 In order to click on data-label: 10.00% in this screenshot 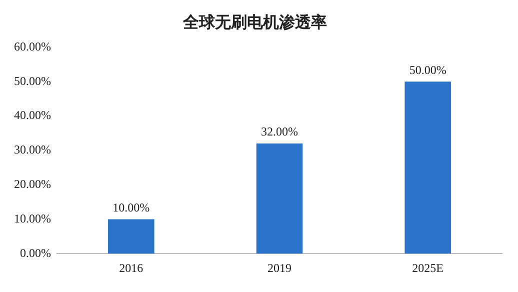, I will do `click(131, 207)`.